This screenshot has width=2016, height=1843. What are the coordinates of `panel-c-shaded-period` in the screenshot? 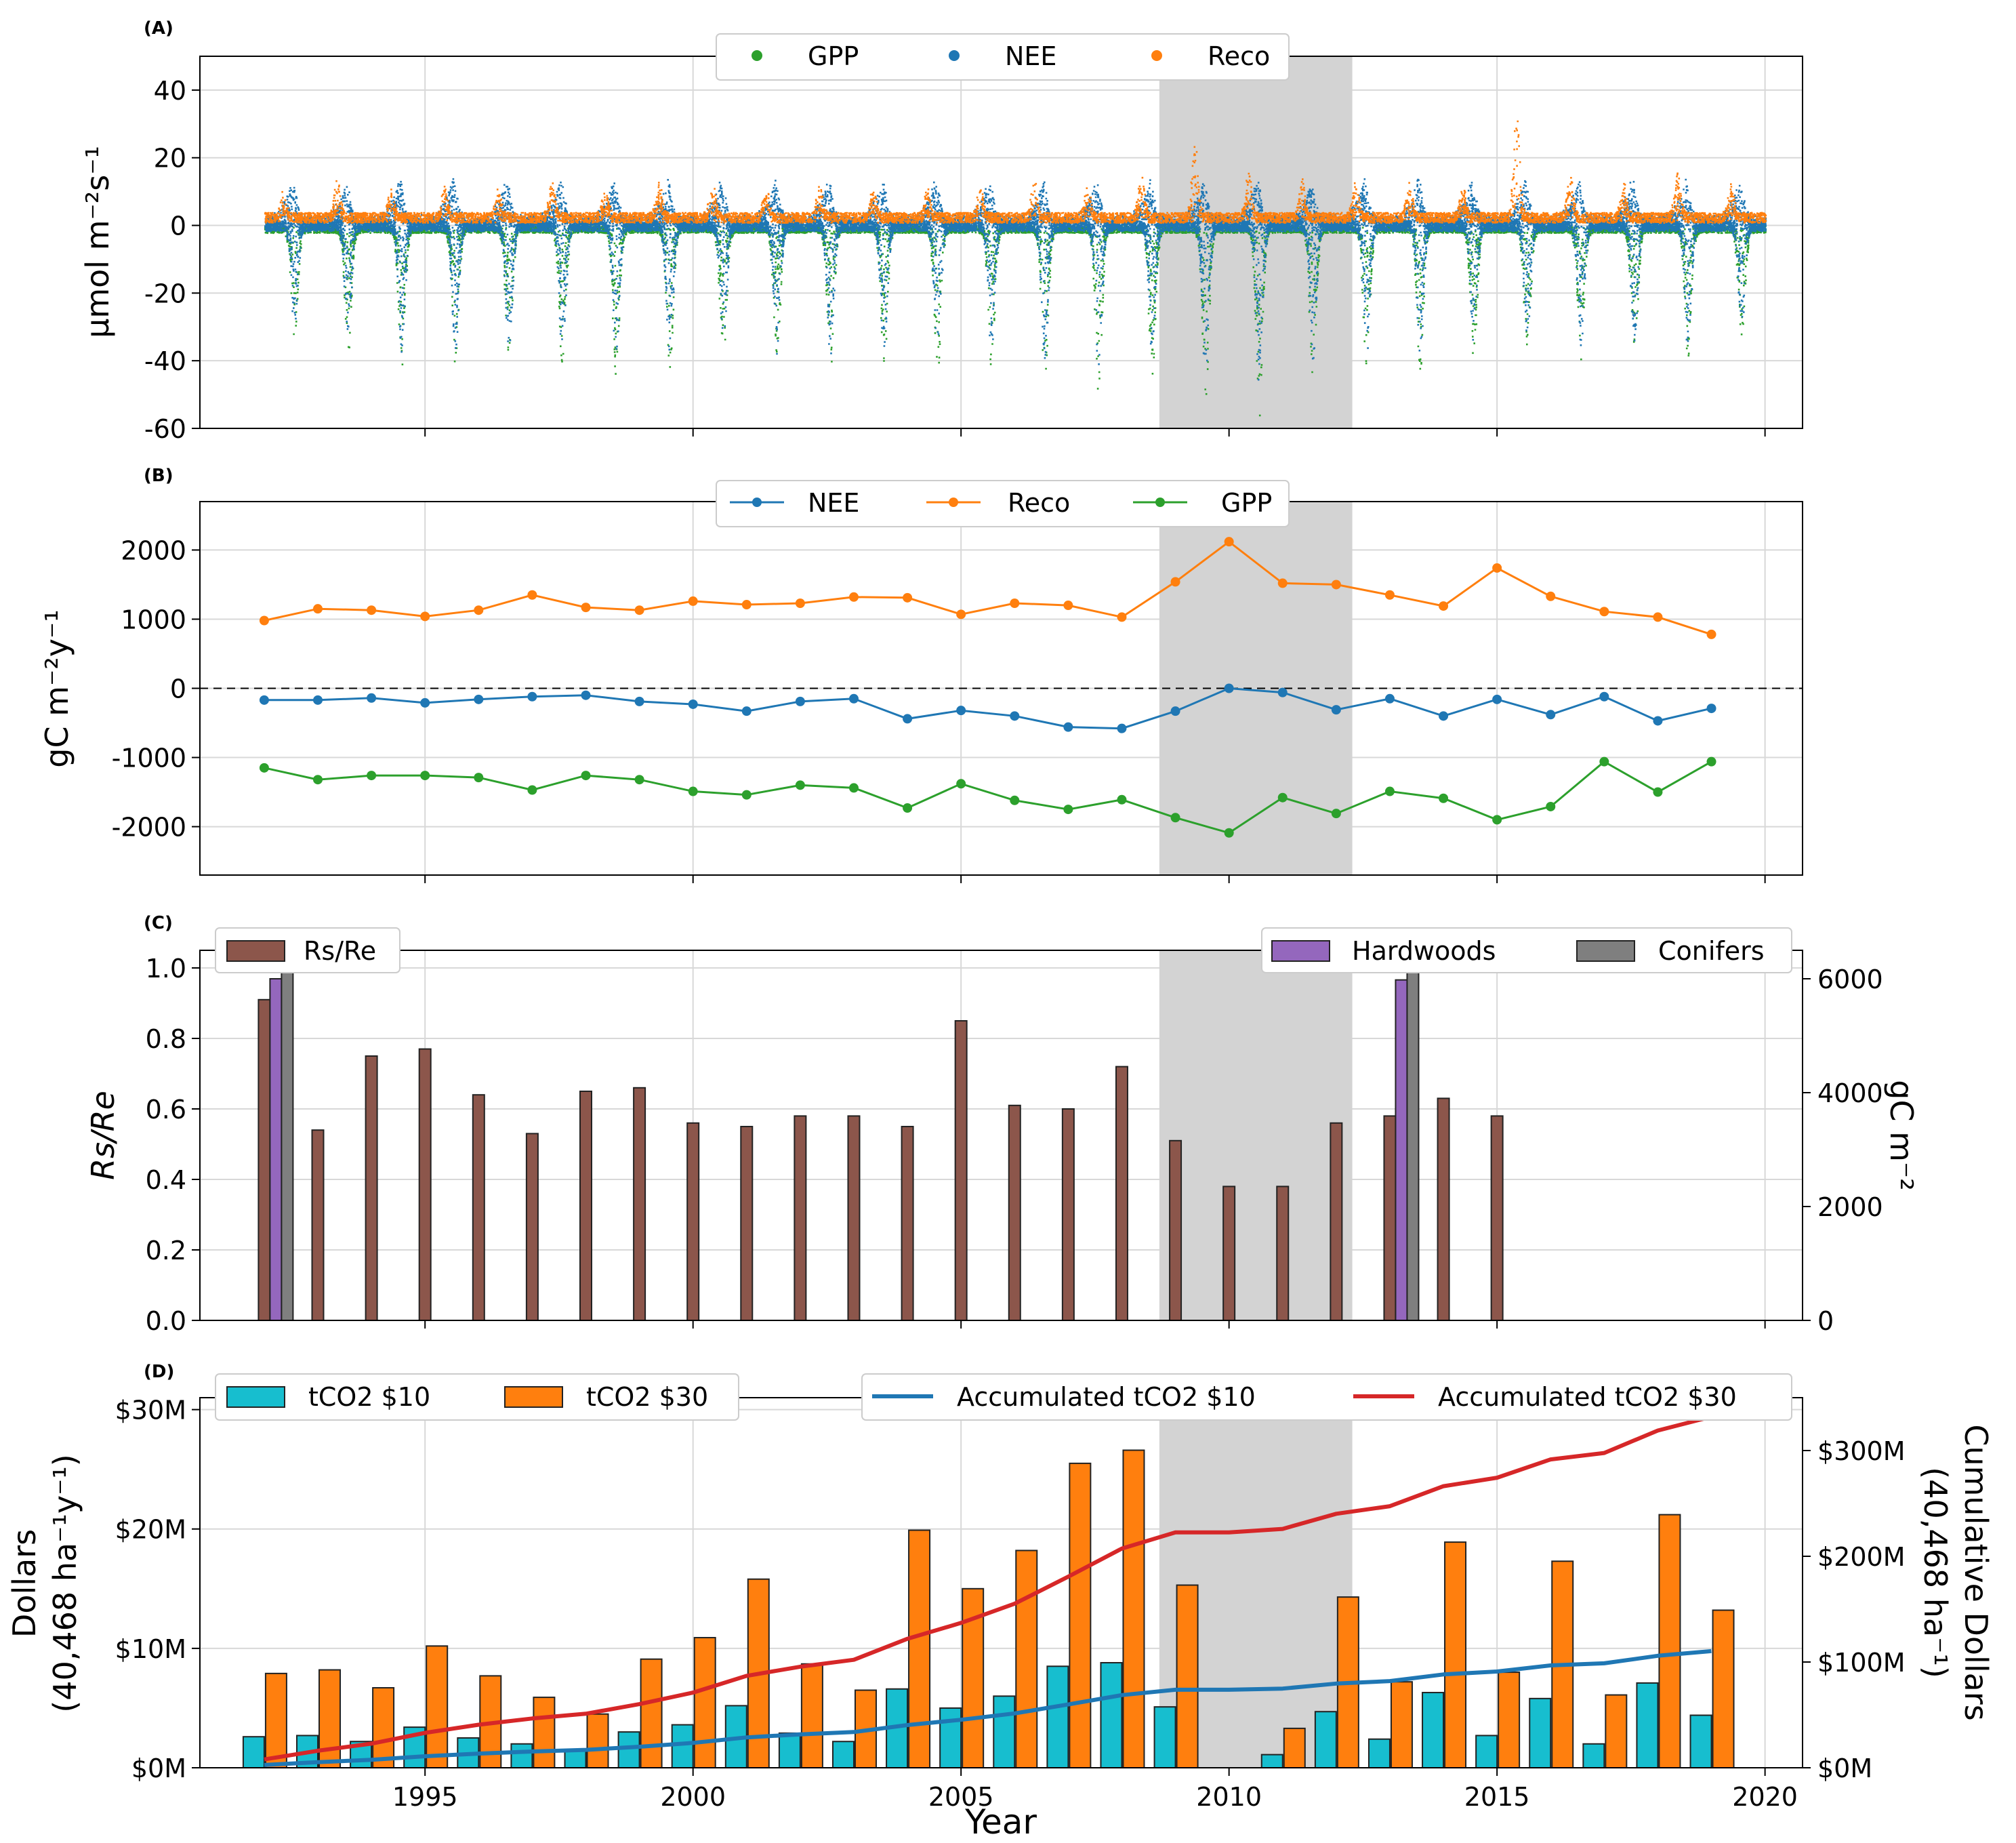 It's located at (1256, 1135).